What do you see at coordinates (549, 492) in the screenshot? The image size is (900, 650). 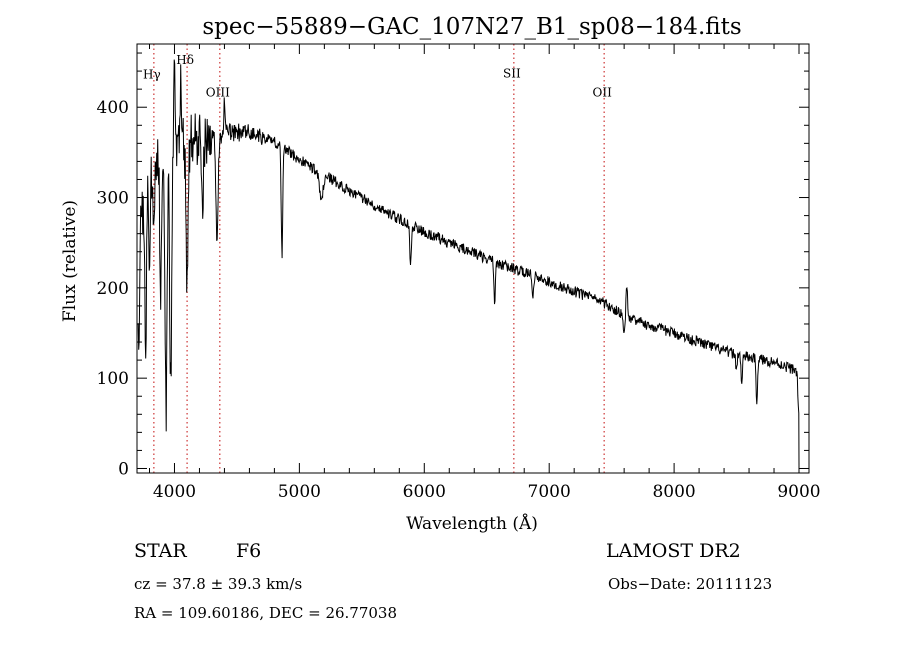 I see `x-tick-label: 7000` at bounding box center [549, 492].